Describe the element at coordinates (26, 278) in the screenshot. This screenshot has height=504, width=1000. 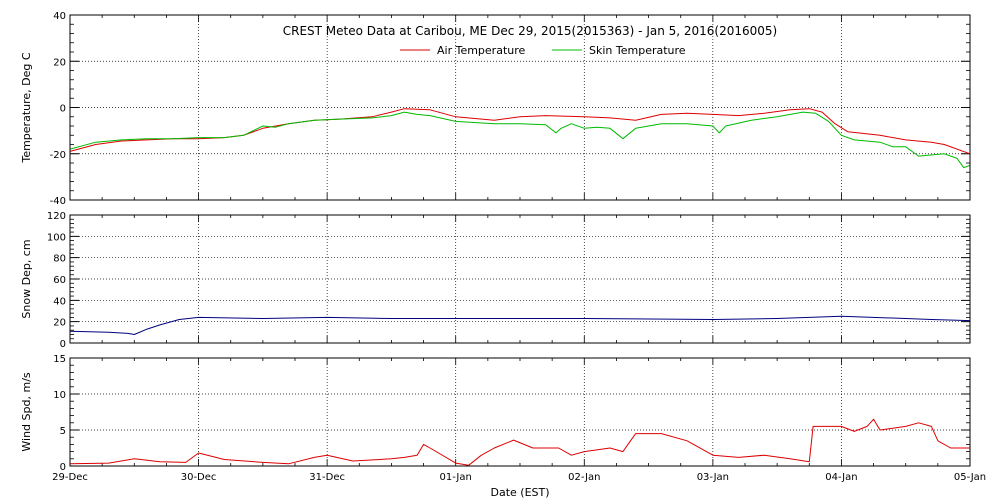
I see `snow-depth-y-axis-title: Snow Dep, cm` at that location.